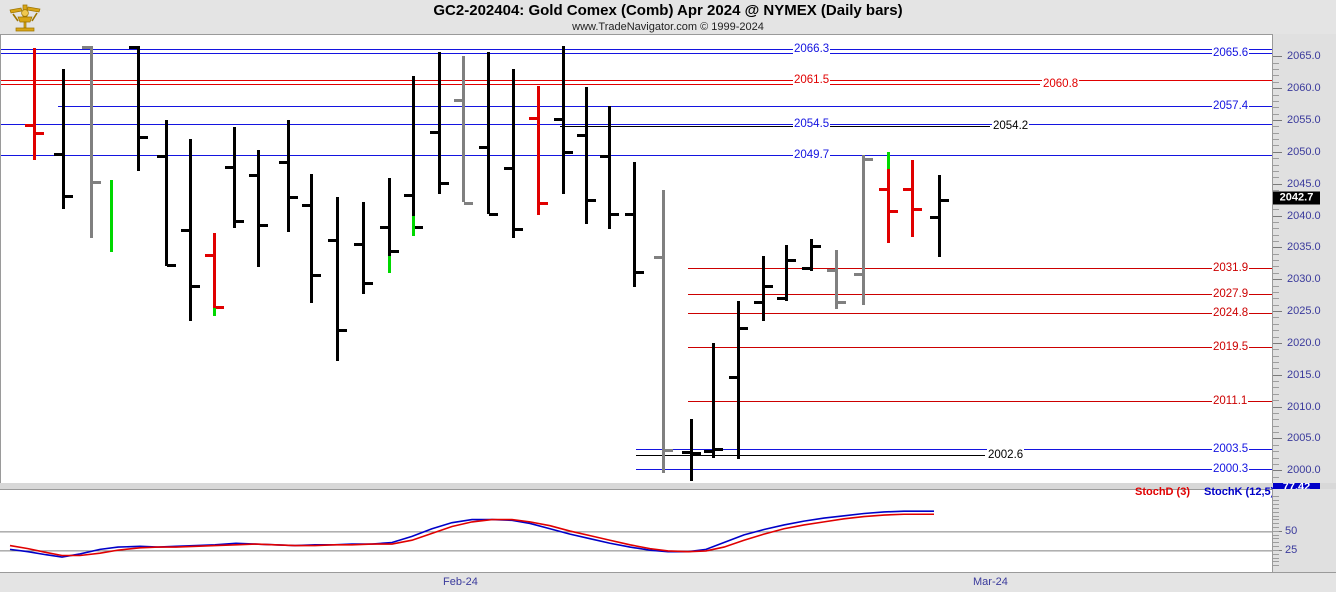  I want to click on price-axis-label: 2020.0, so click(1304, 342).